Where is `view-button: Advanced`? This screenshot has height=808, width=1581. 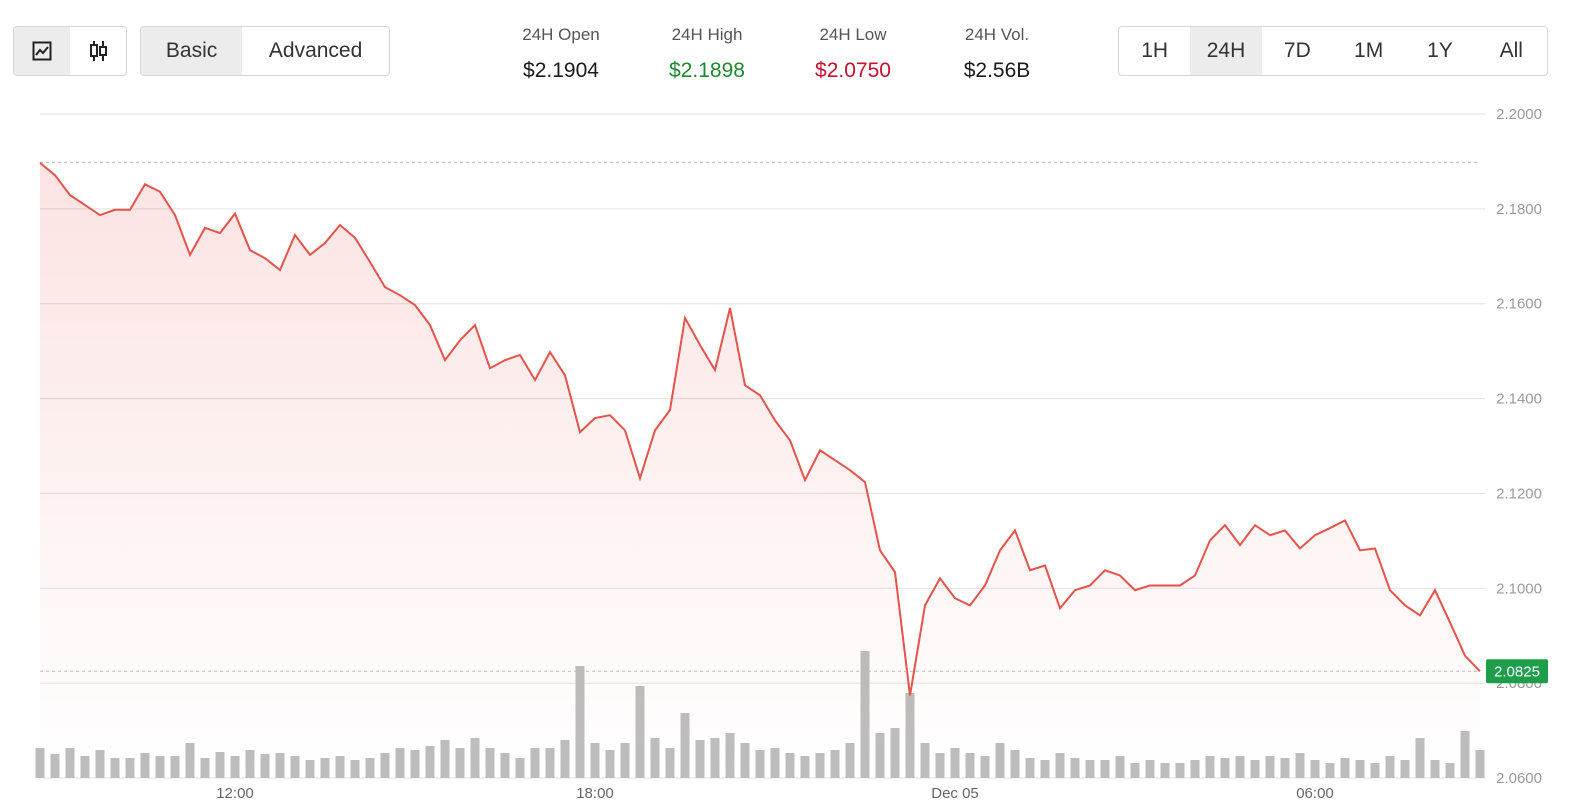 view-button: Advanced is located at coordinates (315, 50).